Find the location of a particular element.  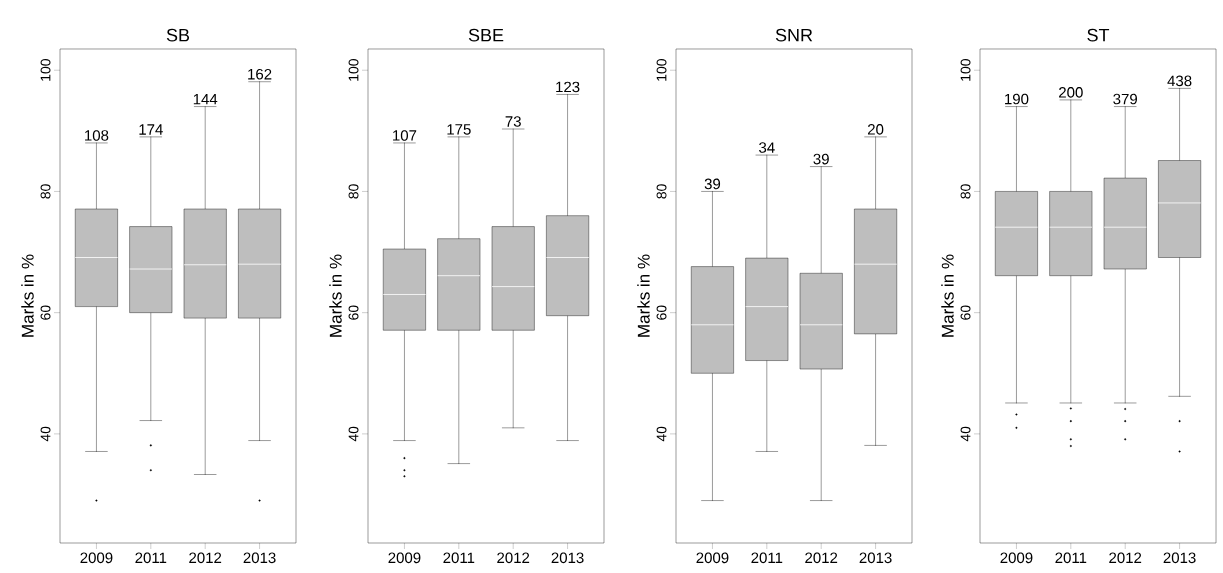

annotation: 174 is located at coordinates (151, 129).